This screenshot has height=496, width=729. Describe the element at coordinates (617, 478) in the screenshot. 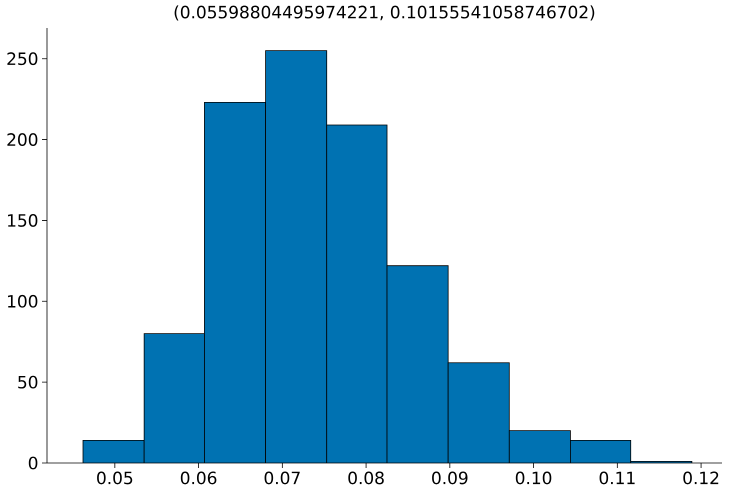

I see `x-tick-label: 0.11` at that location.